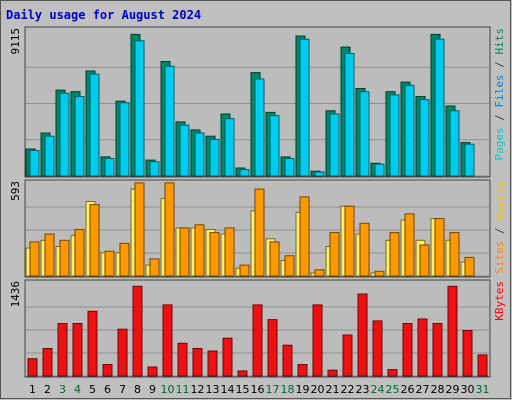  I want to click on right-axis-label: Sites / Visits, so click(499, 227).